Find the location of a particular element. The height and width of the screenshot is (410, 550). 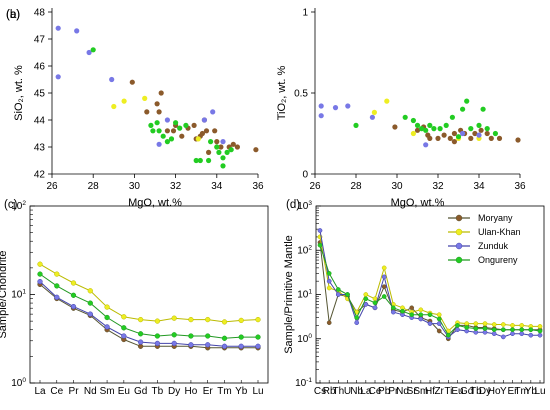

point-zunduk-la is located at coordinates (366, 304).